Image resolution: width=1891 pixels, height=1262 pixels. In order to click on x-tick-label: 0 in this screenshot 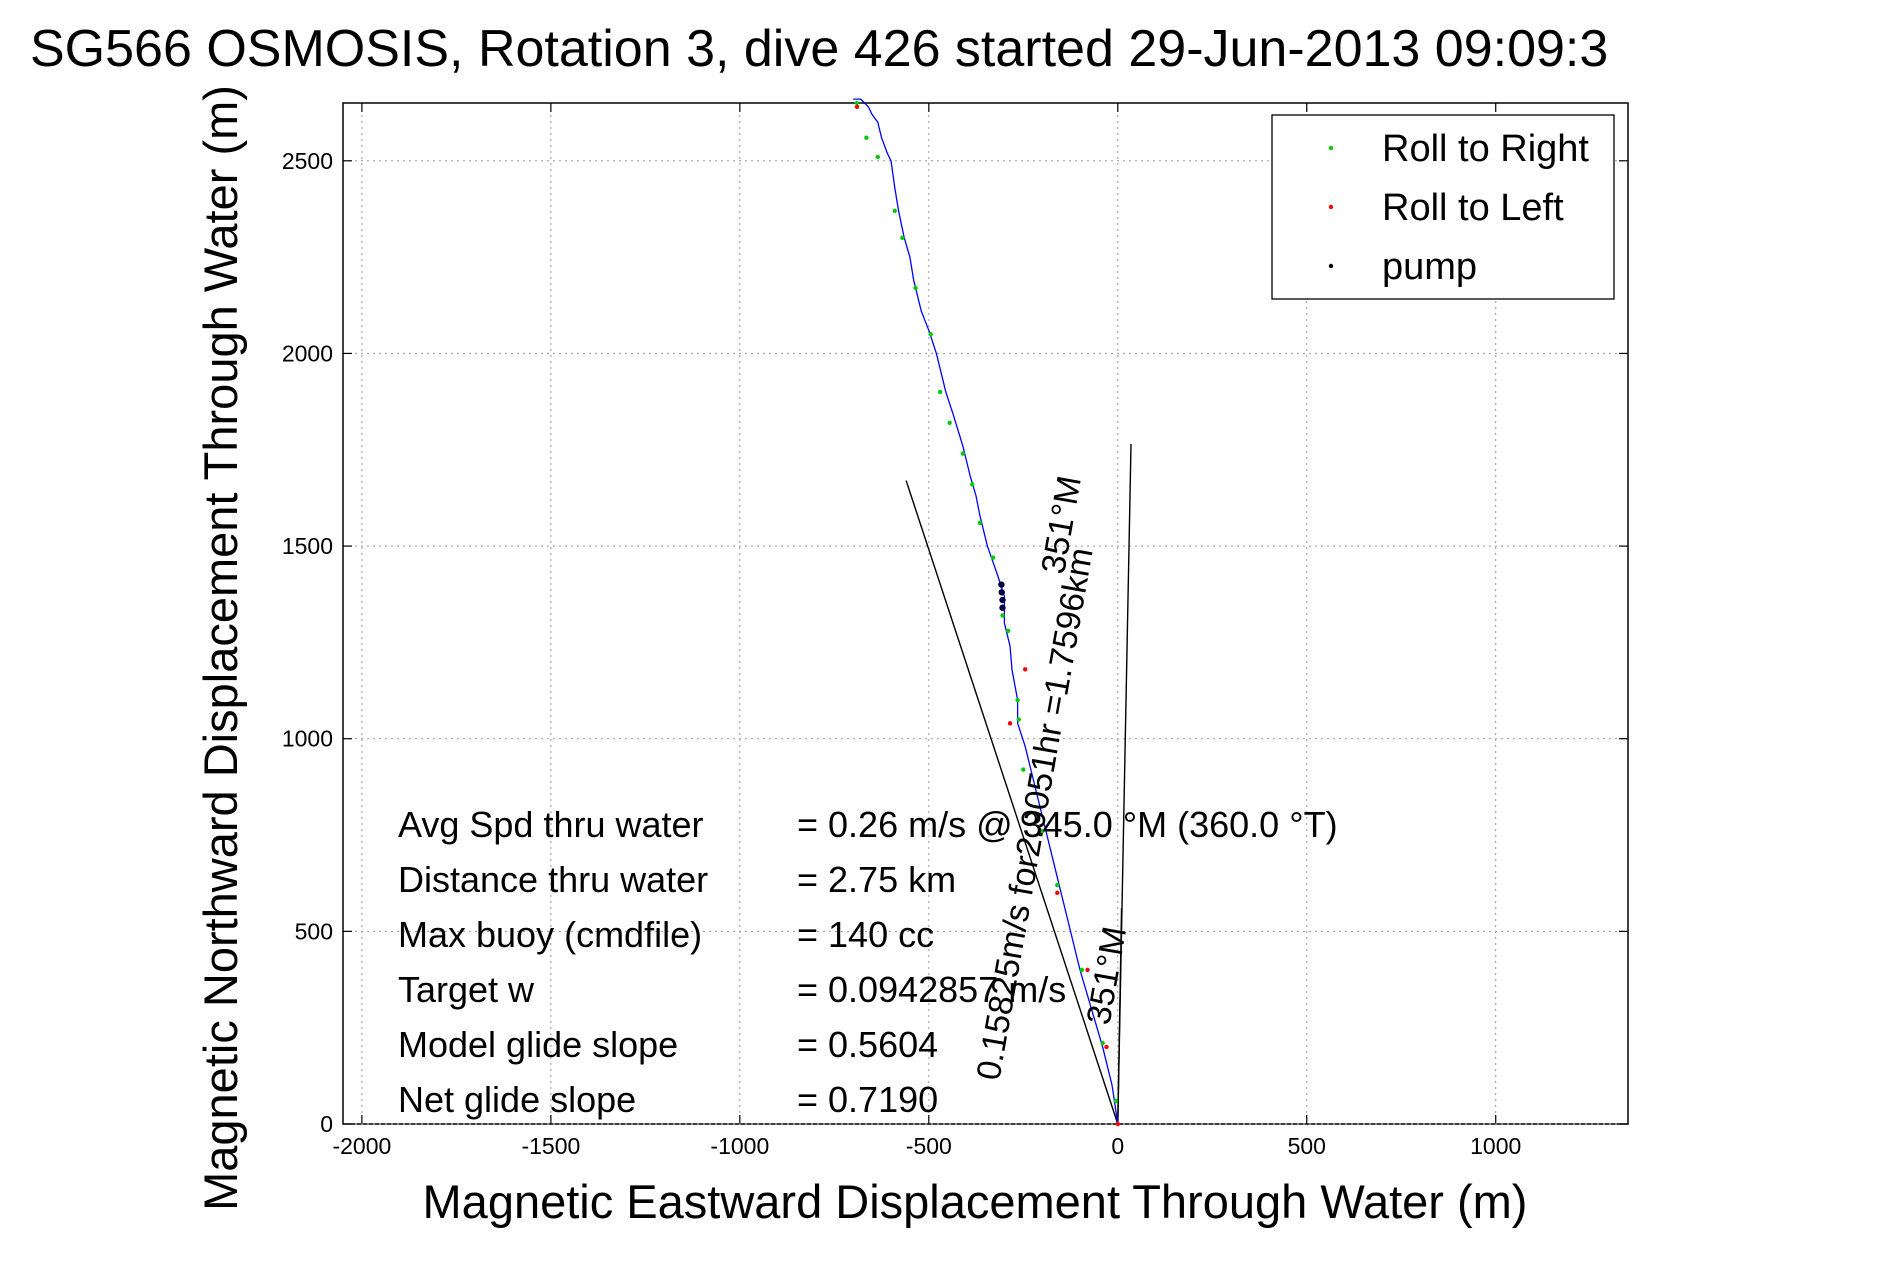, I will do `click(1117, 1146)`.